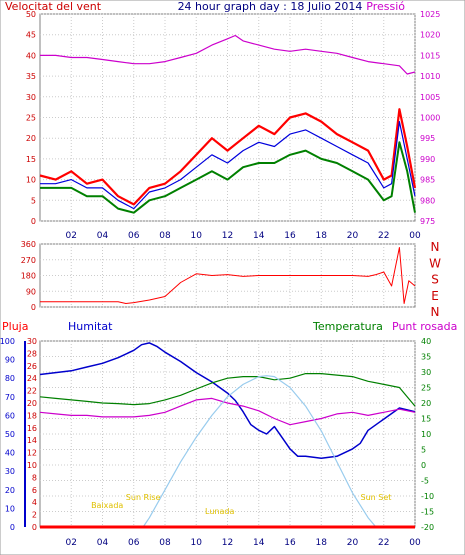 The width and height of the screenshot is (465, 555). What do you see at coordinates (34, 515) in the screenshot?
I see `y-tick-label: 2` at bounding box center [34, 515].